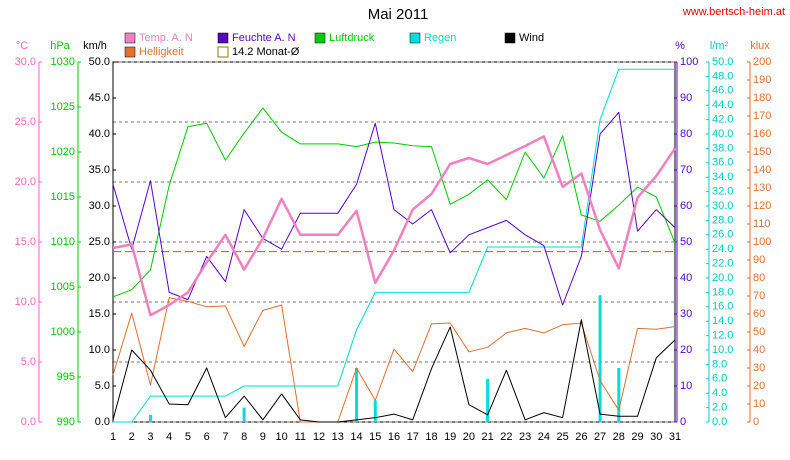 Image resolution: width=790 pixels, height=460 pixels. What do you see at coordinates (762, 206) in the screenshot?
I see `y-tick-label: 120` at bounding box center [762, 206].